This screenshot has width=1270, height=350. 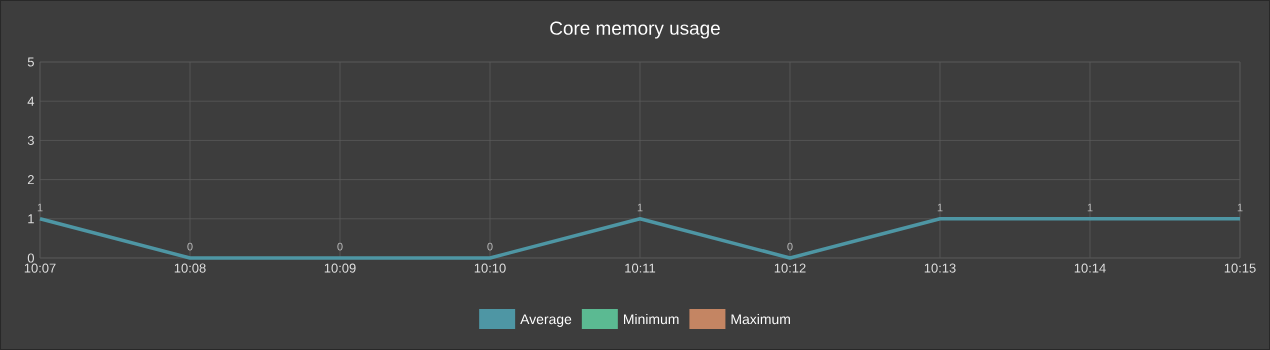 What do you see at coordinates (546, 320) in the screenshot?
I see `legend-label: Average` at bounding box center [546, 320].